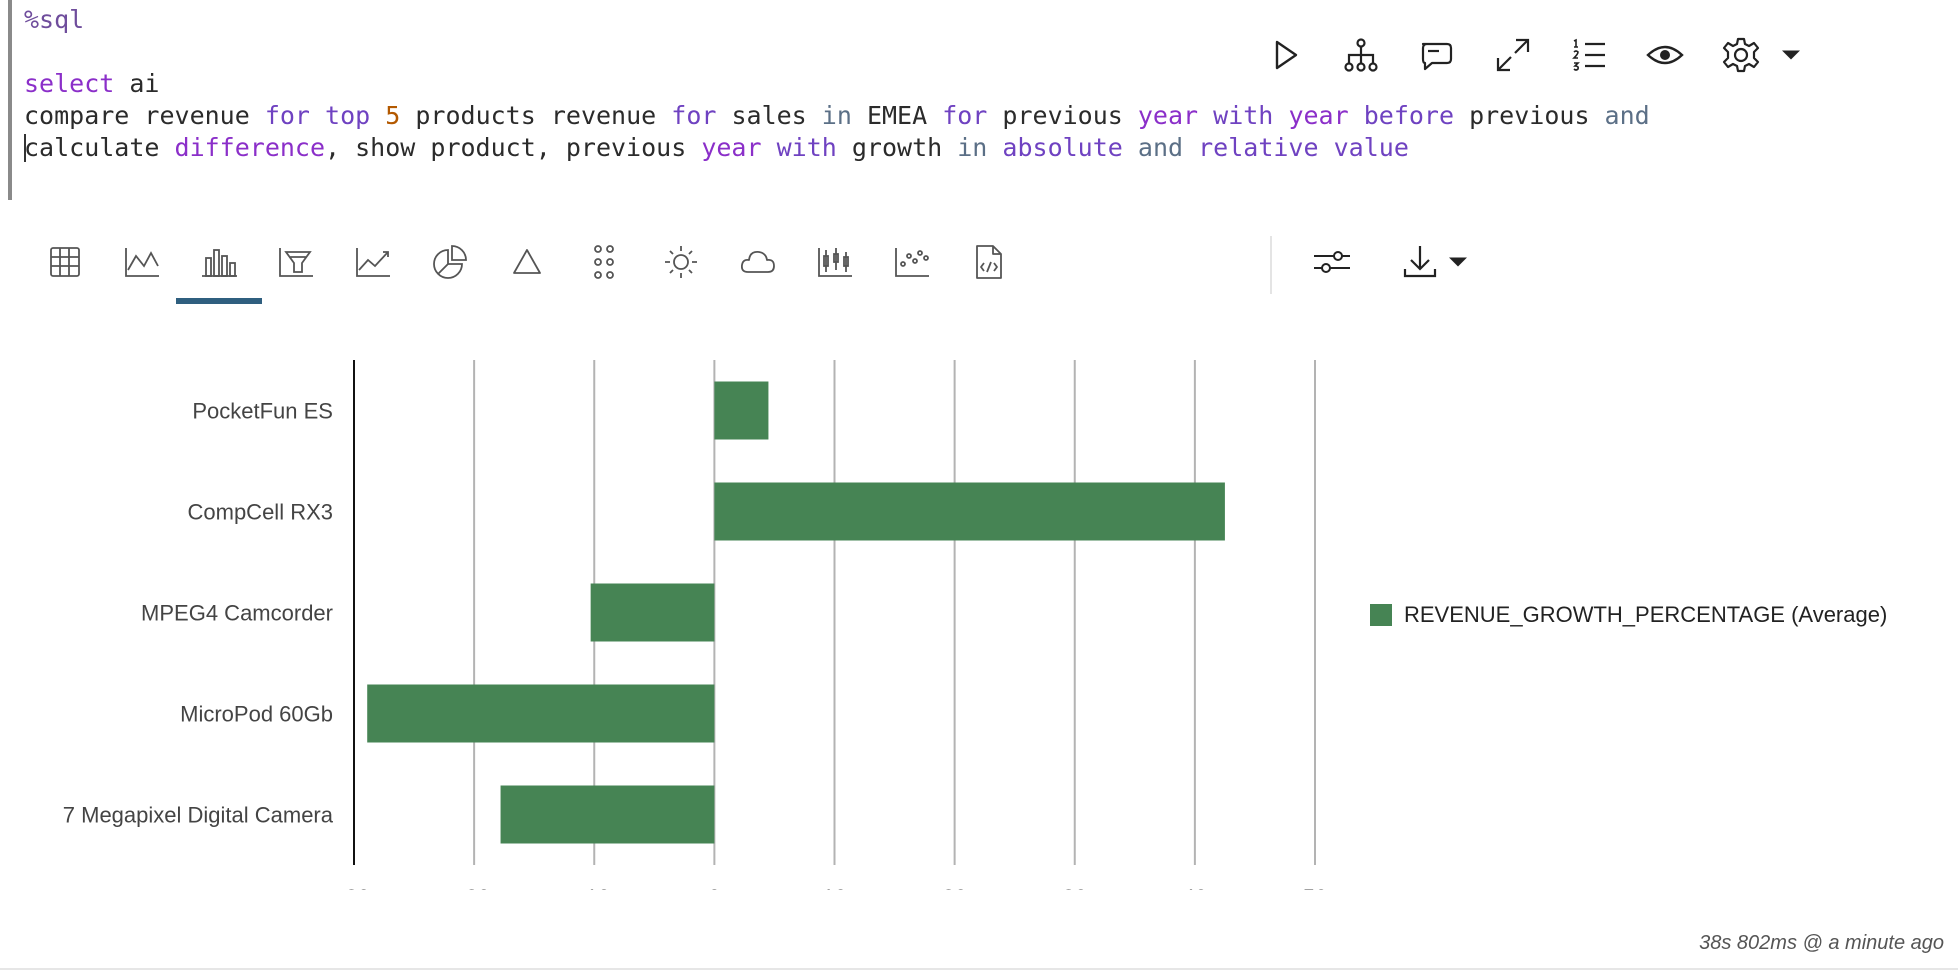 The height and width of the screenshot is (974, 1958). What do you see at coordinates (527, 262) in the screenshot?
I see `pyramid-chart-button` at bounding box center [527, 262].